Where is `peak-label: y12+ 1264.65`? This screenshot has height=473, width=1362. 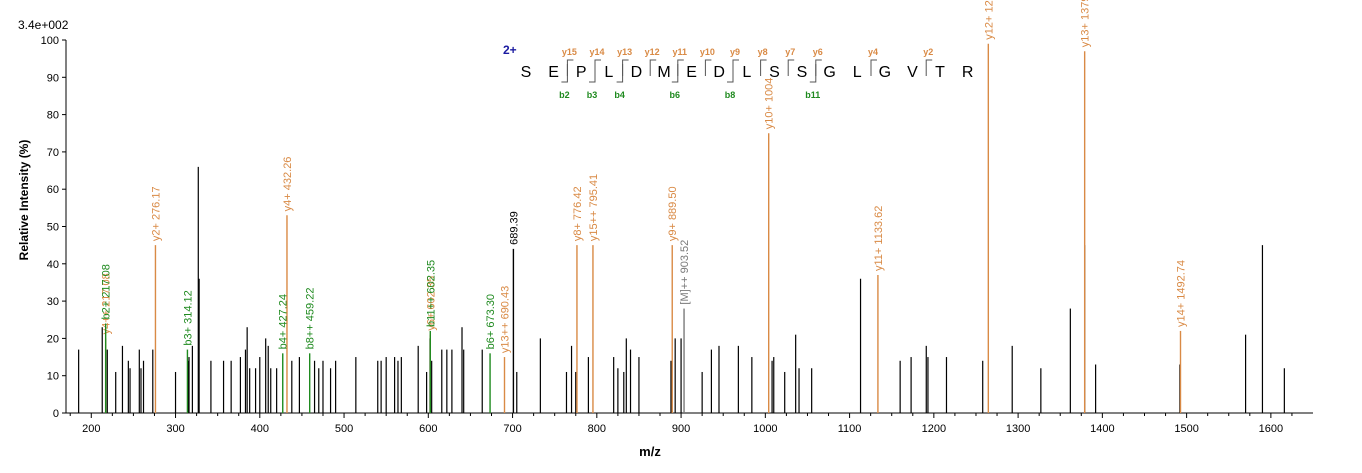 peak-label: y12+ 1264.65 is located at coordinates (989, 20).